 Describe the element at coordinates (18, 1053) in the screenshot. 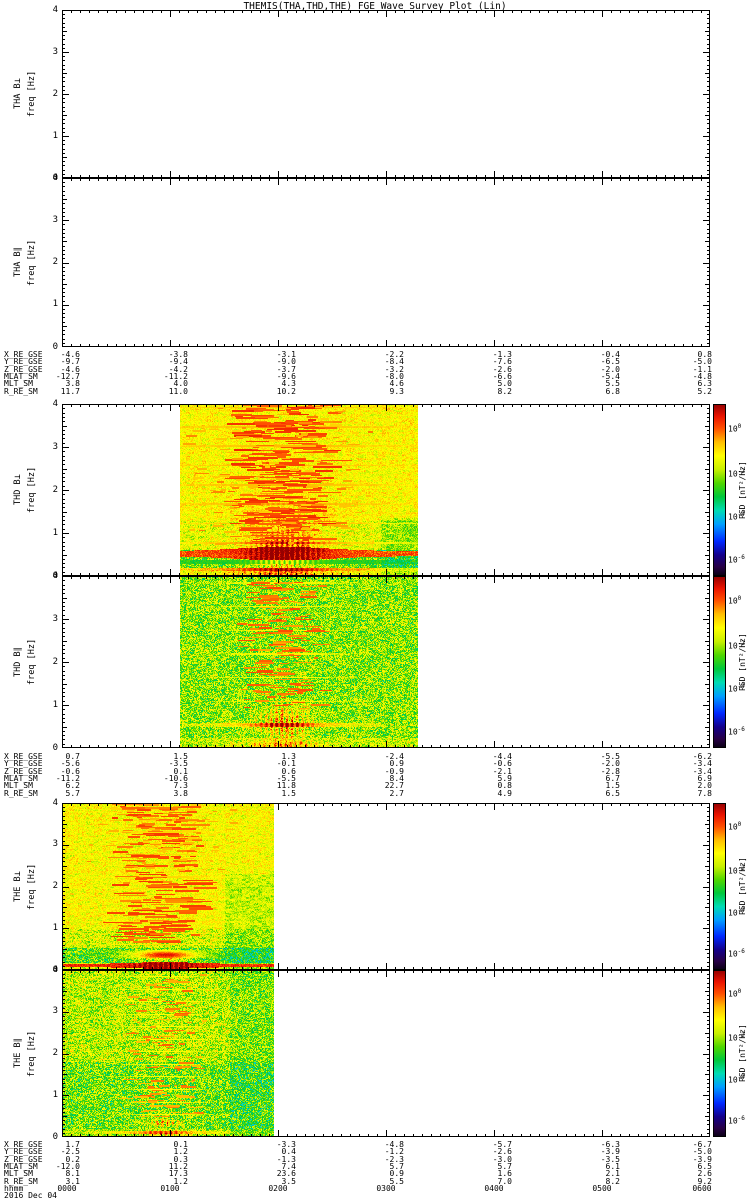

I see `the-bpar-panel-label: THE B∥` at that location.